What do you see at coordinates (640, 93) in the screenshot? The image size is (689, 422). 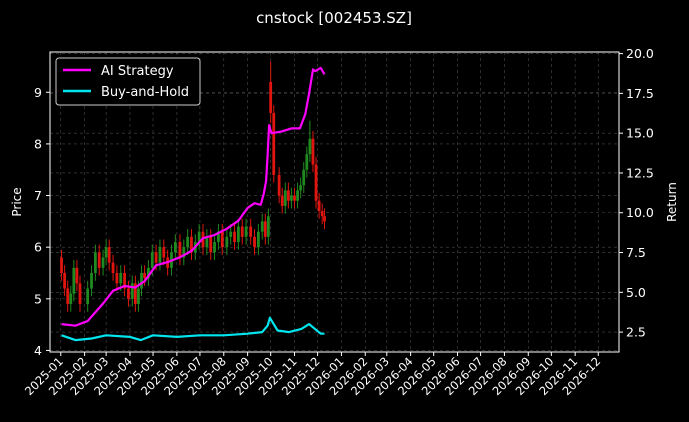 I see `y2-tick-label: 17.5` at bounding box center [640, 93].